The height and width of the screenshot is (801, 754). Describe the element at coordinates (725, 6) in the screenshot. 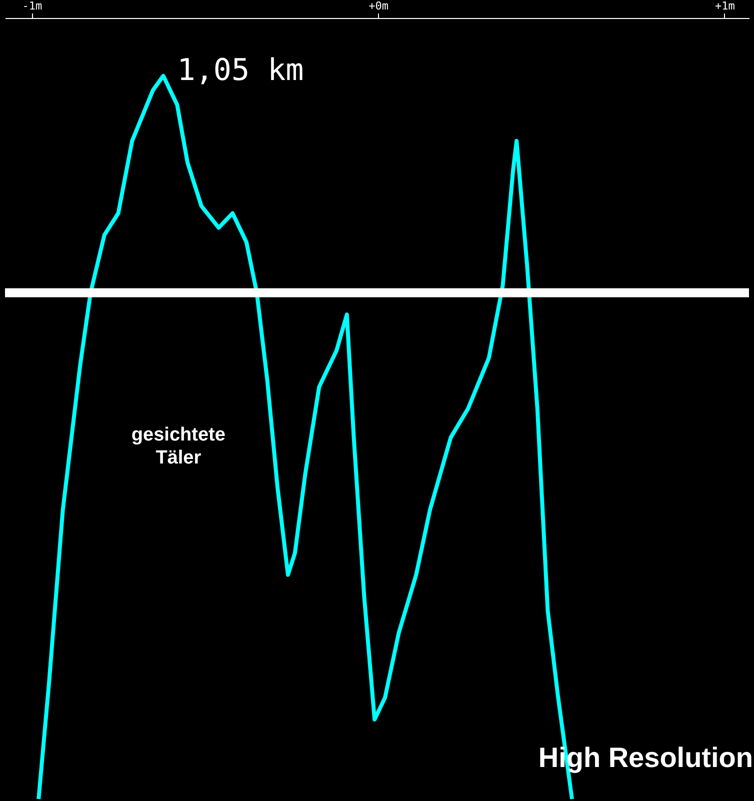

I see `x-tick-label: +1m` at that location.